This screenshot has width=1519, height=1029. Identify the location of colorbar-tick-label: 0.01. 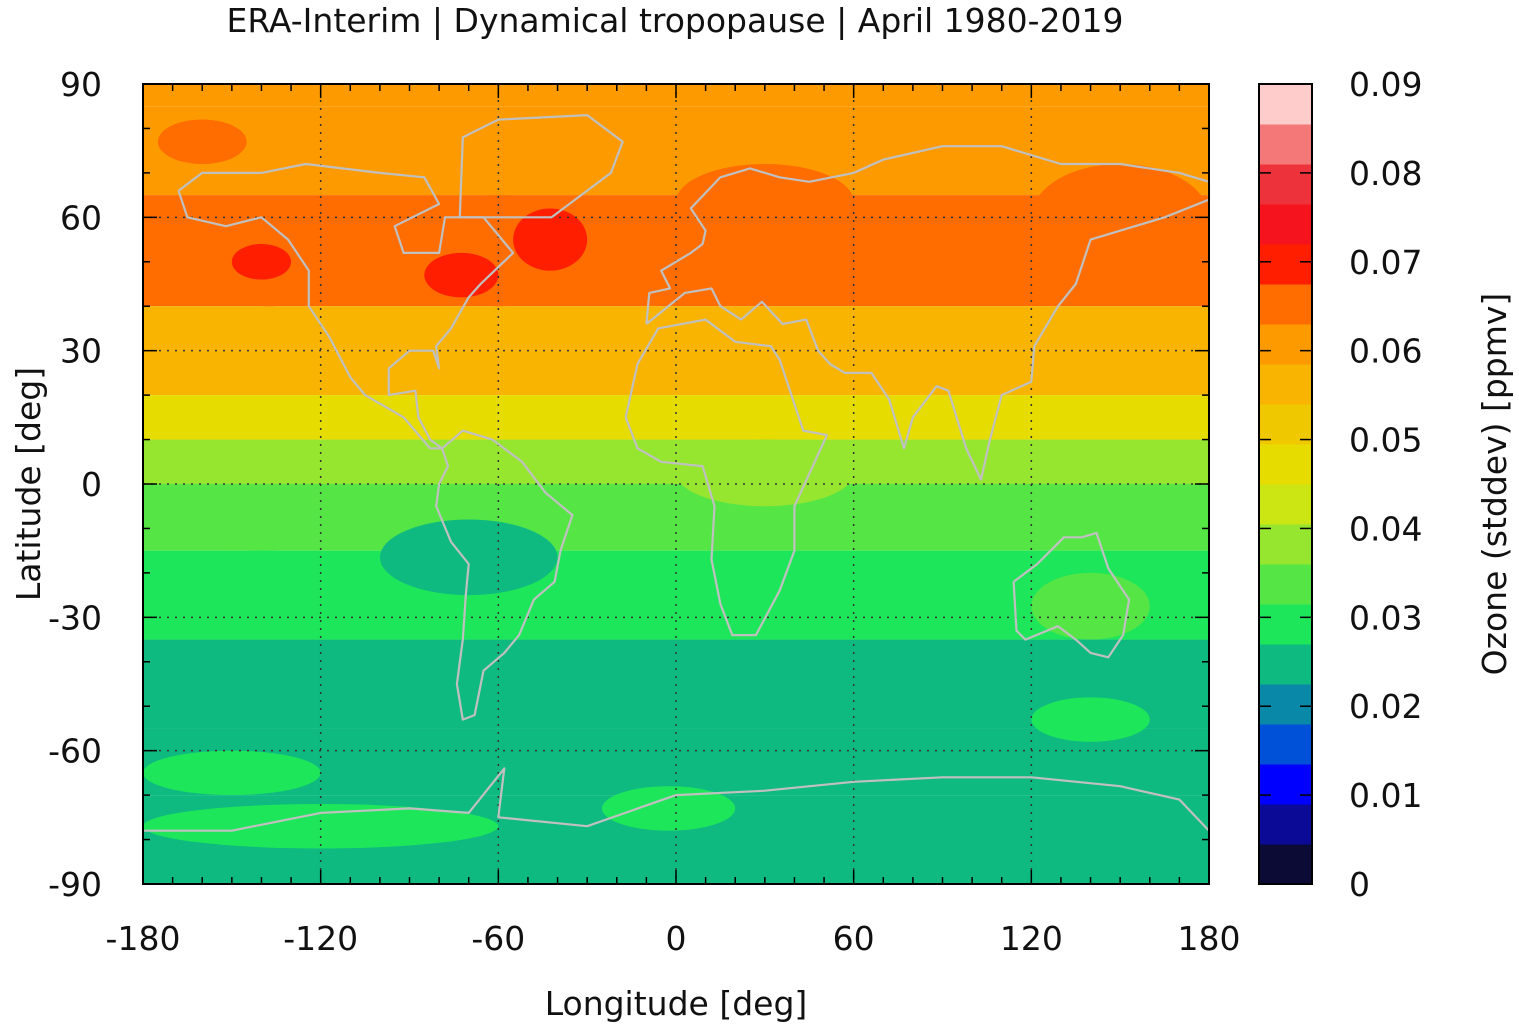
(1385, 795).